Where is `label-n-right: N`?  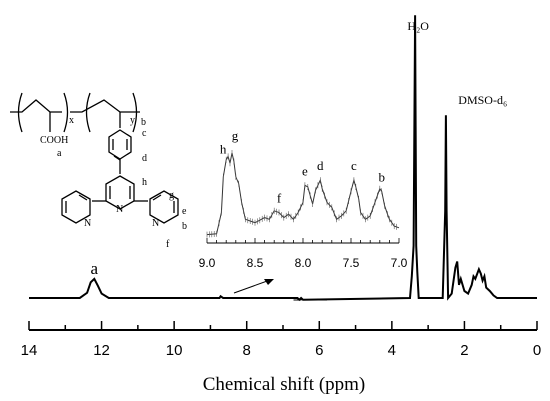
label-n-right: N is located at coordinates (155, 223).